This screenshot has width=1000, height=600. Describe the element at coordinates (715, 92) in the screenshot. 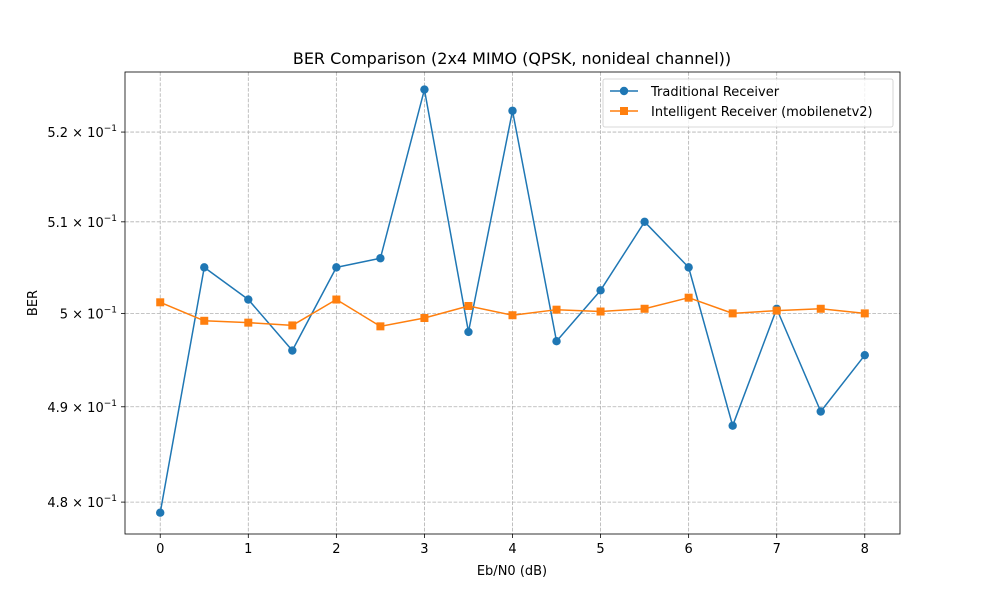

I see `legend-label: Traditional Receiver` at that location.